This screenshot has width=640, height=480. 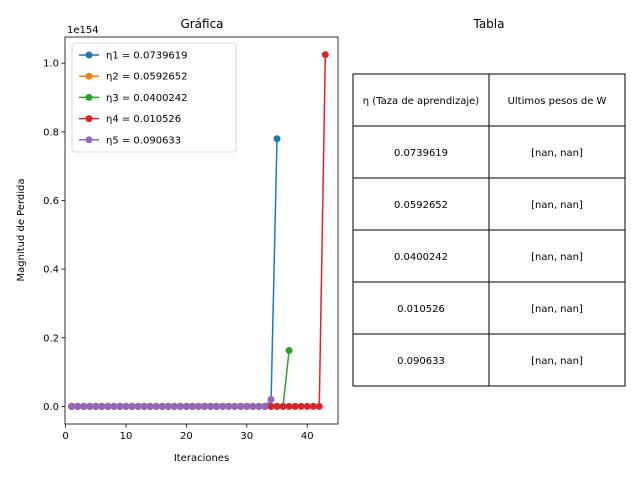 I want to click on x-axis-label: Iteraciones, so click(x=201, y=458).